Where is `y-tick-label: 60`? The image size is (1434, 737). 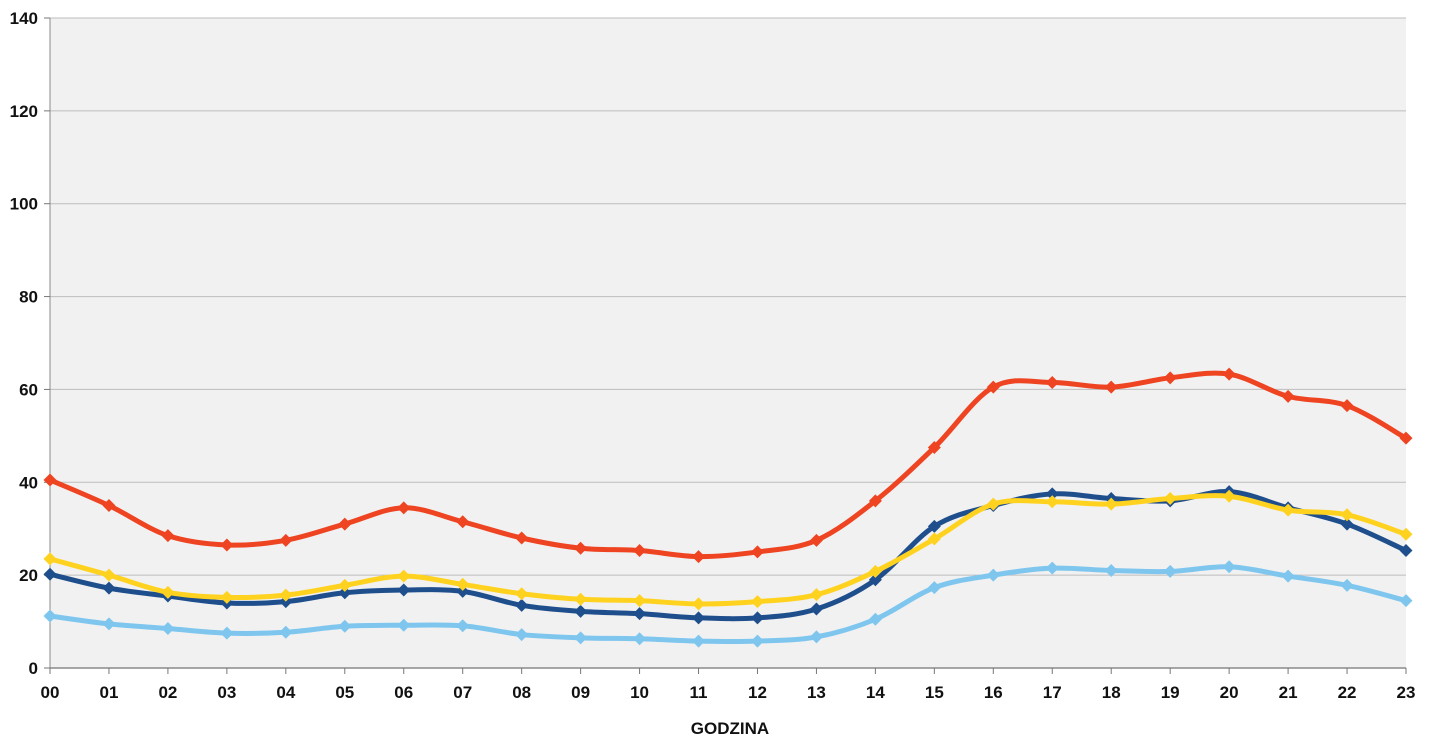
y-tick-label: 60 is located at coordinates (28, 389).